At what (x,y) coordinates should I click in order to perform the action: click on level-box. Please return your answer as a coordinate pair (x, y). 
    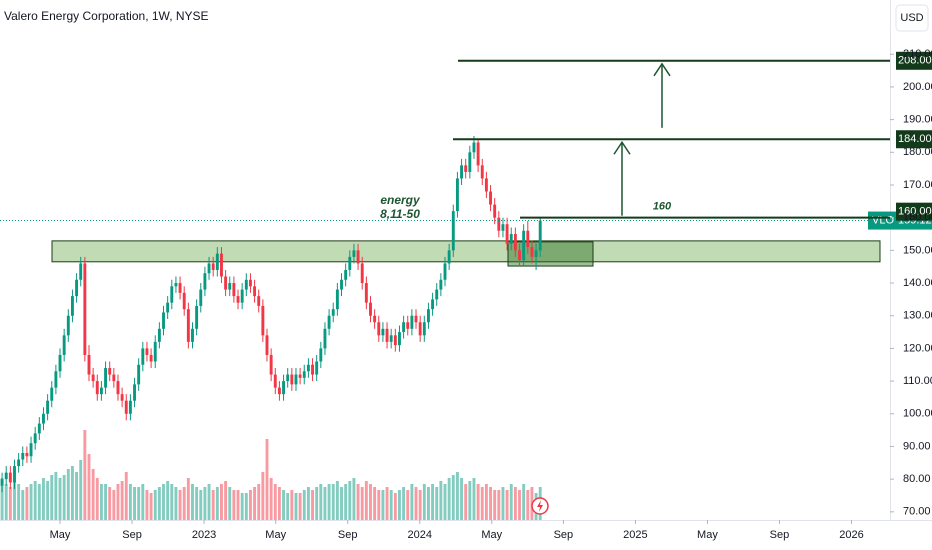
    Looking at the image, I should click on (914, 139).